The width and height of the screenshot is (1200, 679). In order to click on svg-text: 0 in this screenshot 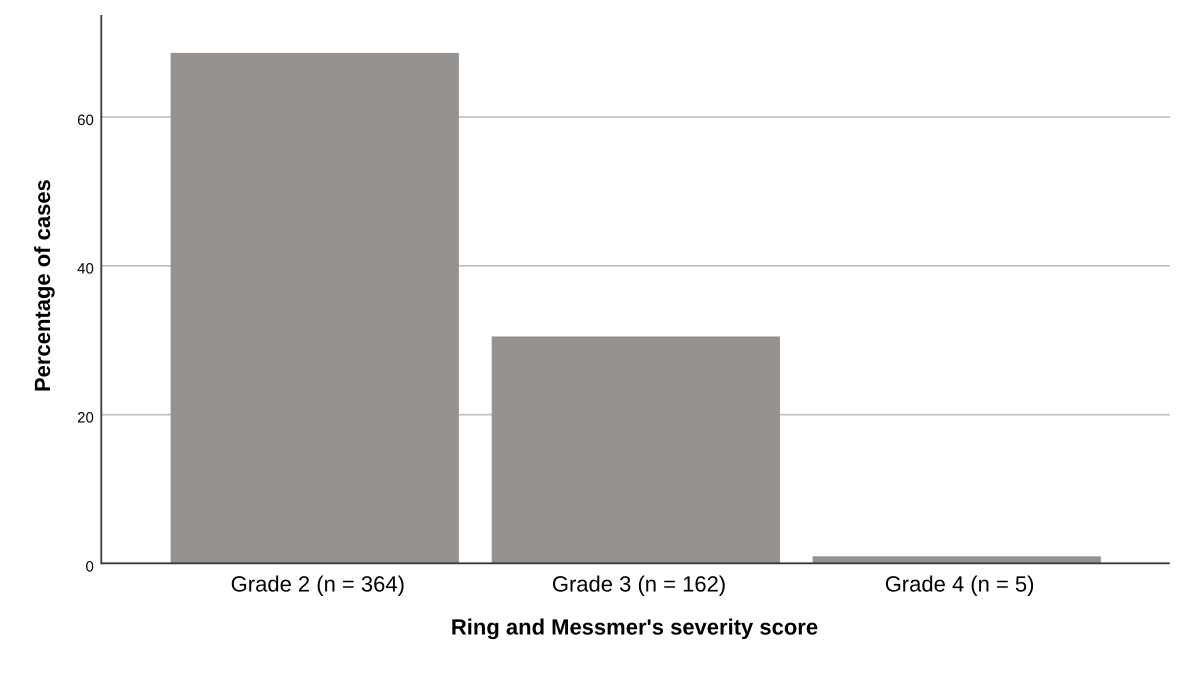, I will do `click(89, 567)`.